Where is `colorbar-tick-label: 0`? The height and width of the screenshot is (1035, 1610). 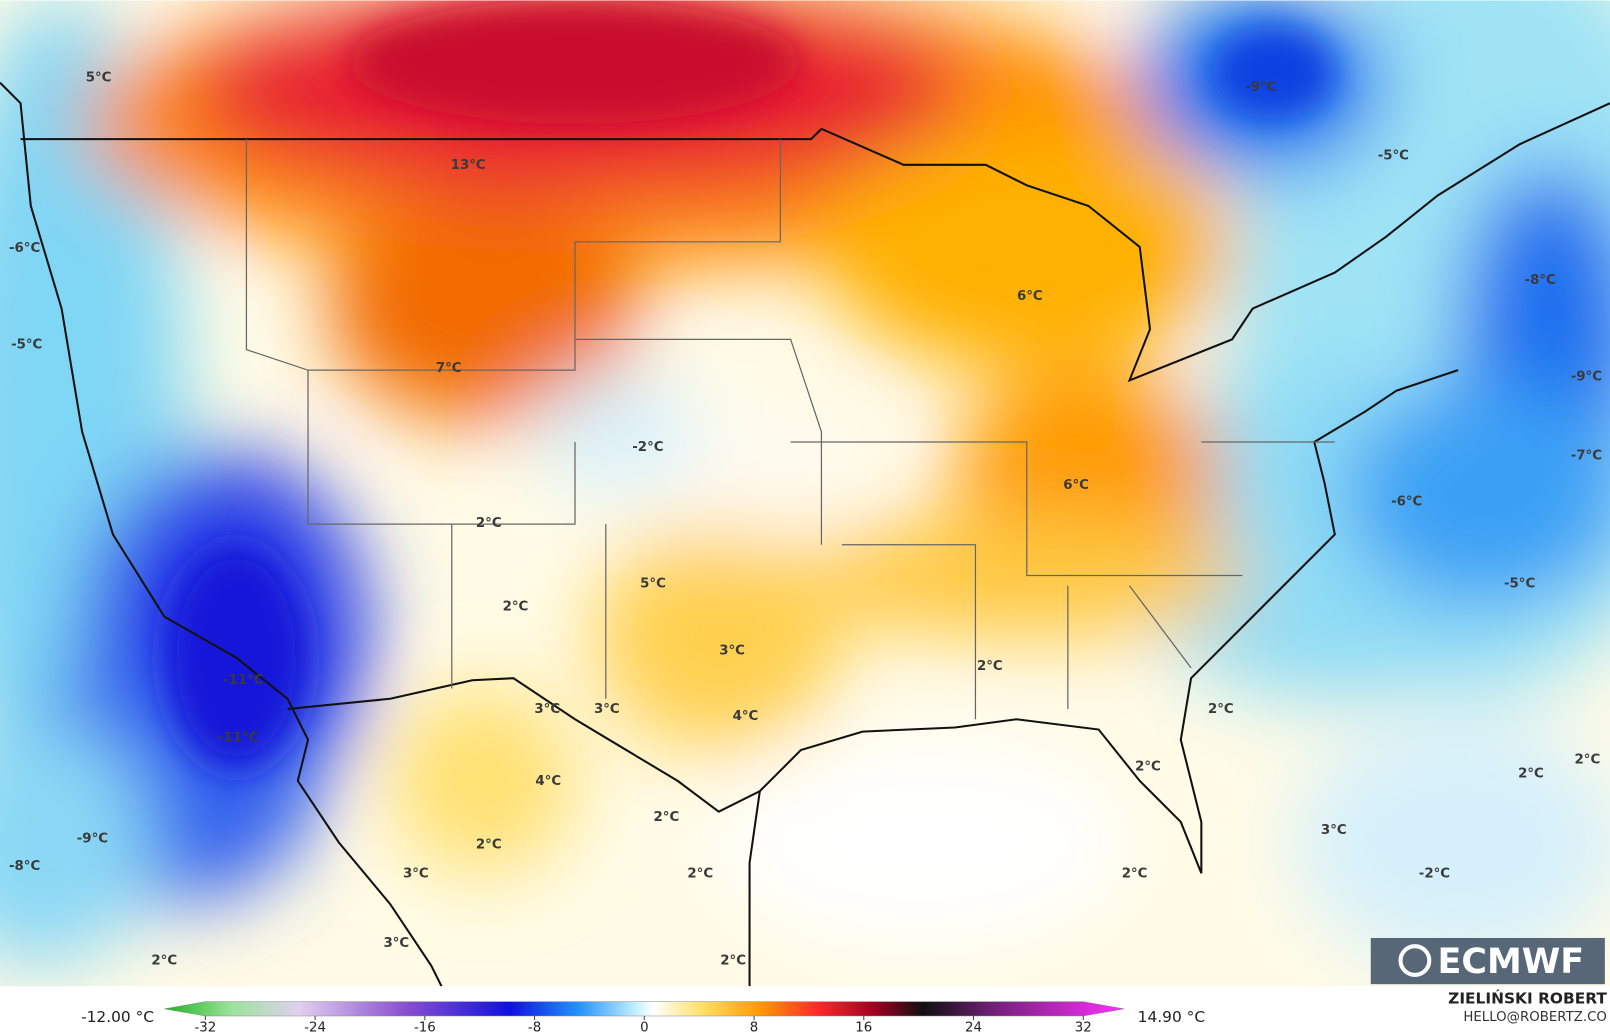 colorbar-tick-label: 0 is located at coordinates (644, 1027).